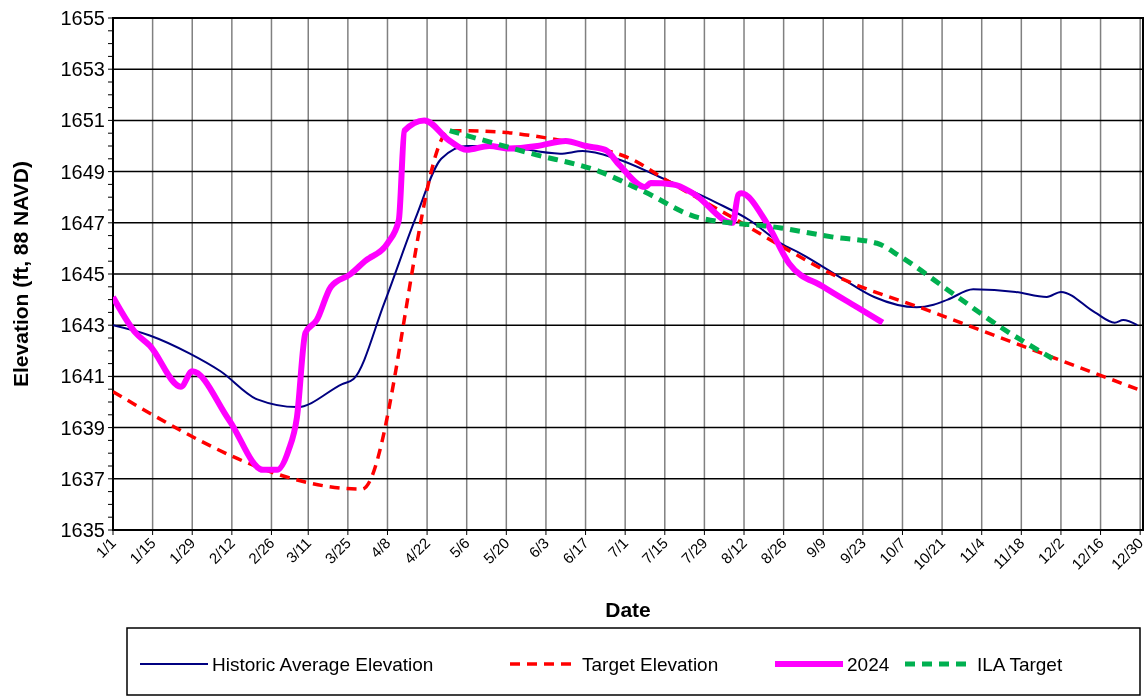 The height and width of the screenshot is (696, 1147). Describe the element at coordinates (82, 478) in the screenshot. I see `y-tick-label: 1637` at that location.